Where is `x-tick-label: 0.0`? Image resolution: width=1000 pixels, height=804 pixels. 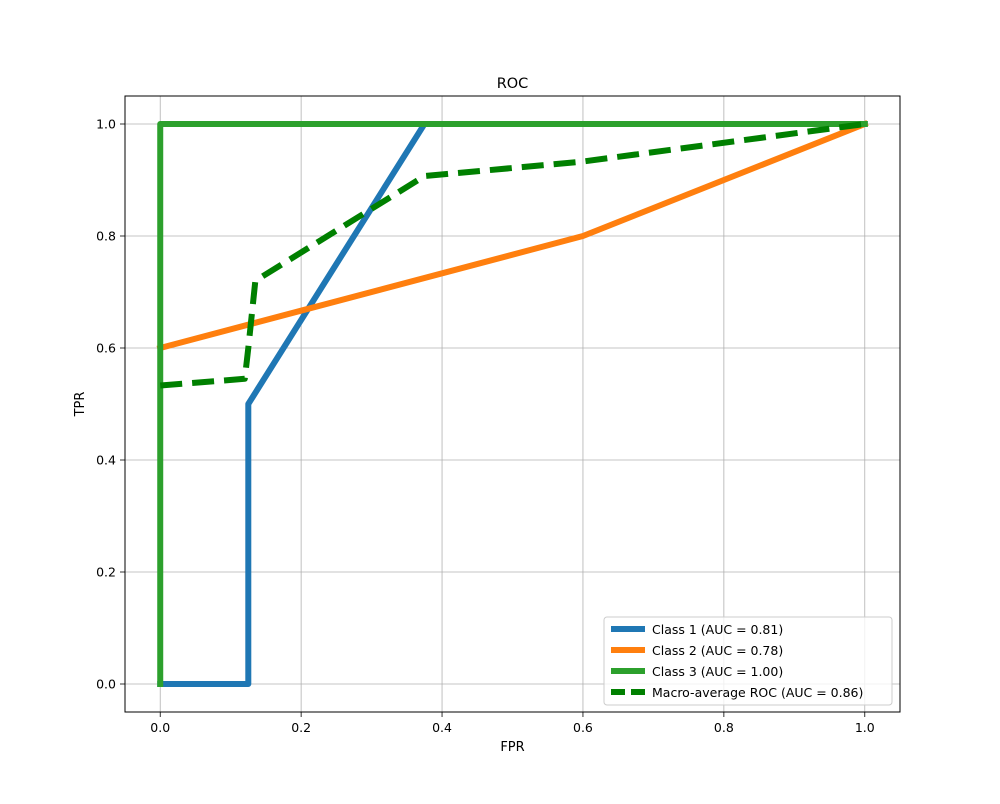 x-tick-label: 0.0 is located at coordinates (160, 727).